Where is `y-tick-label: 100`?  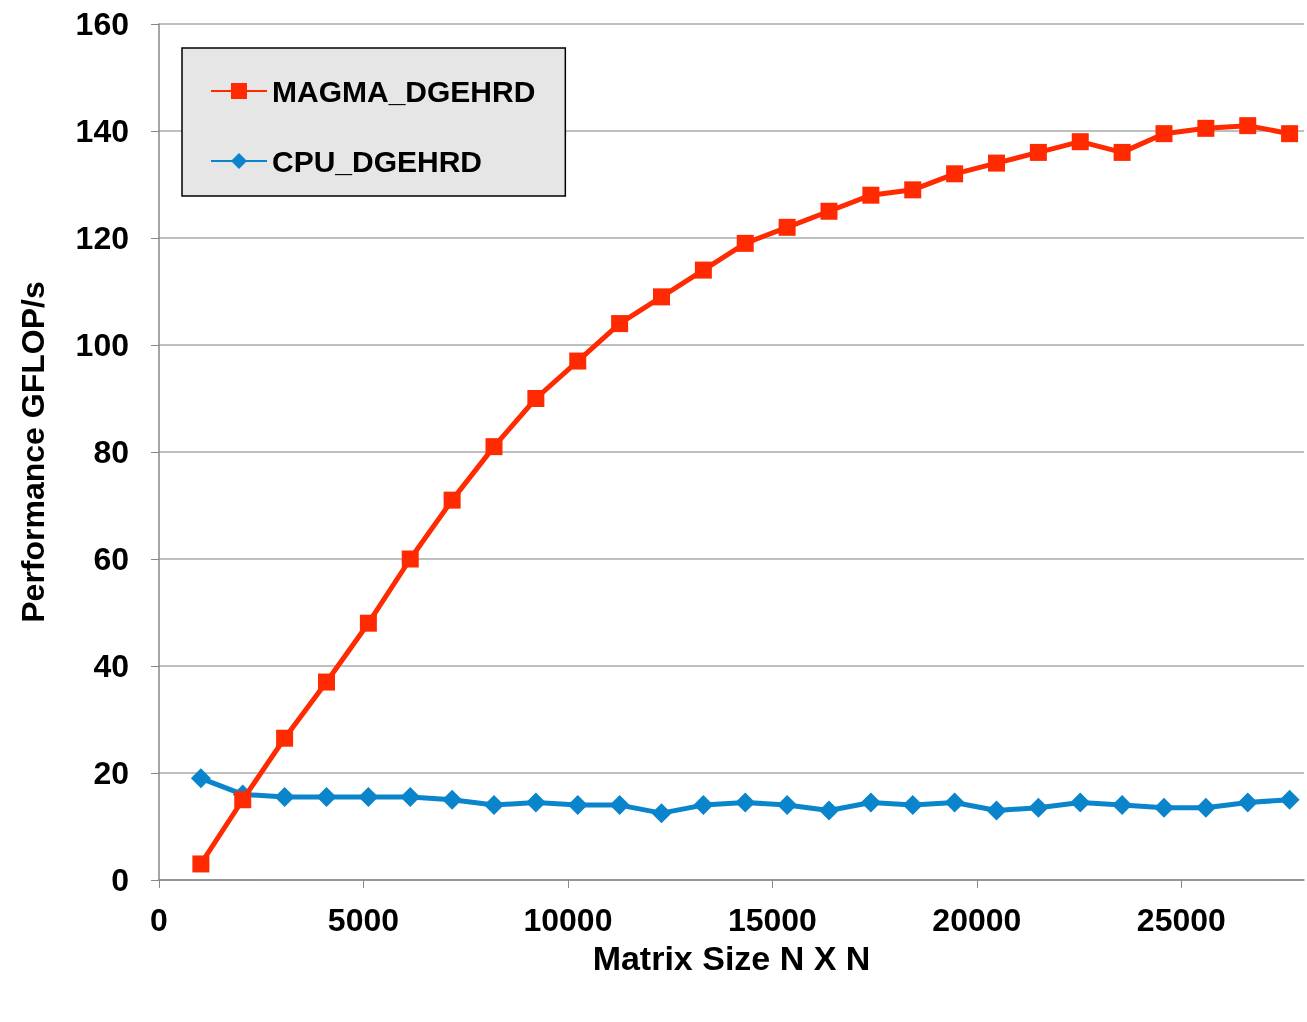 y-tick-label: 100 is located at coordinates (102, 345).